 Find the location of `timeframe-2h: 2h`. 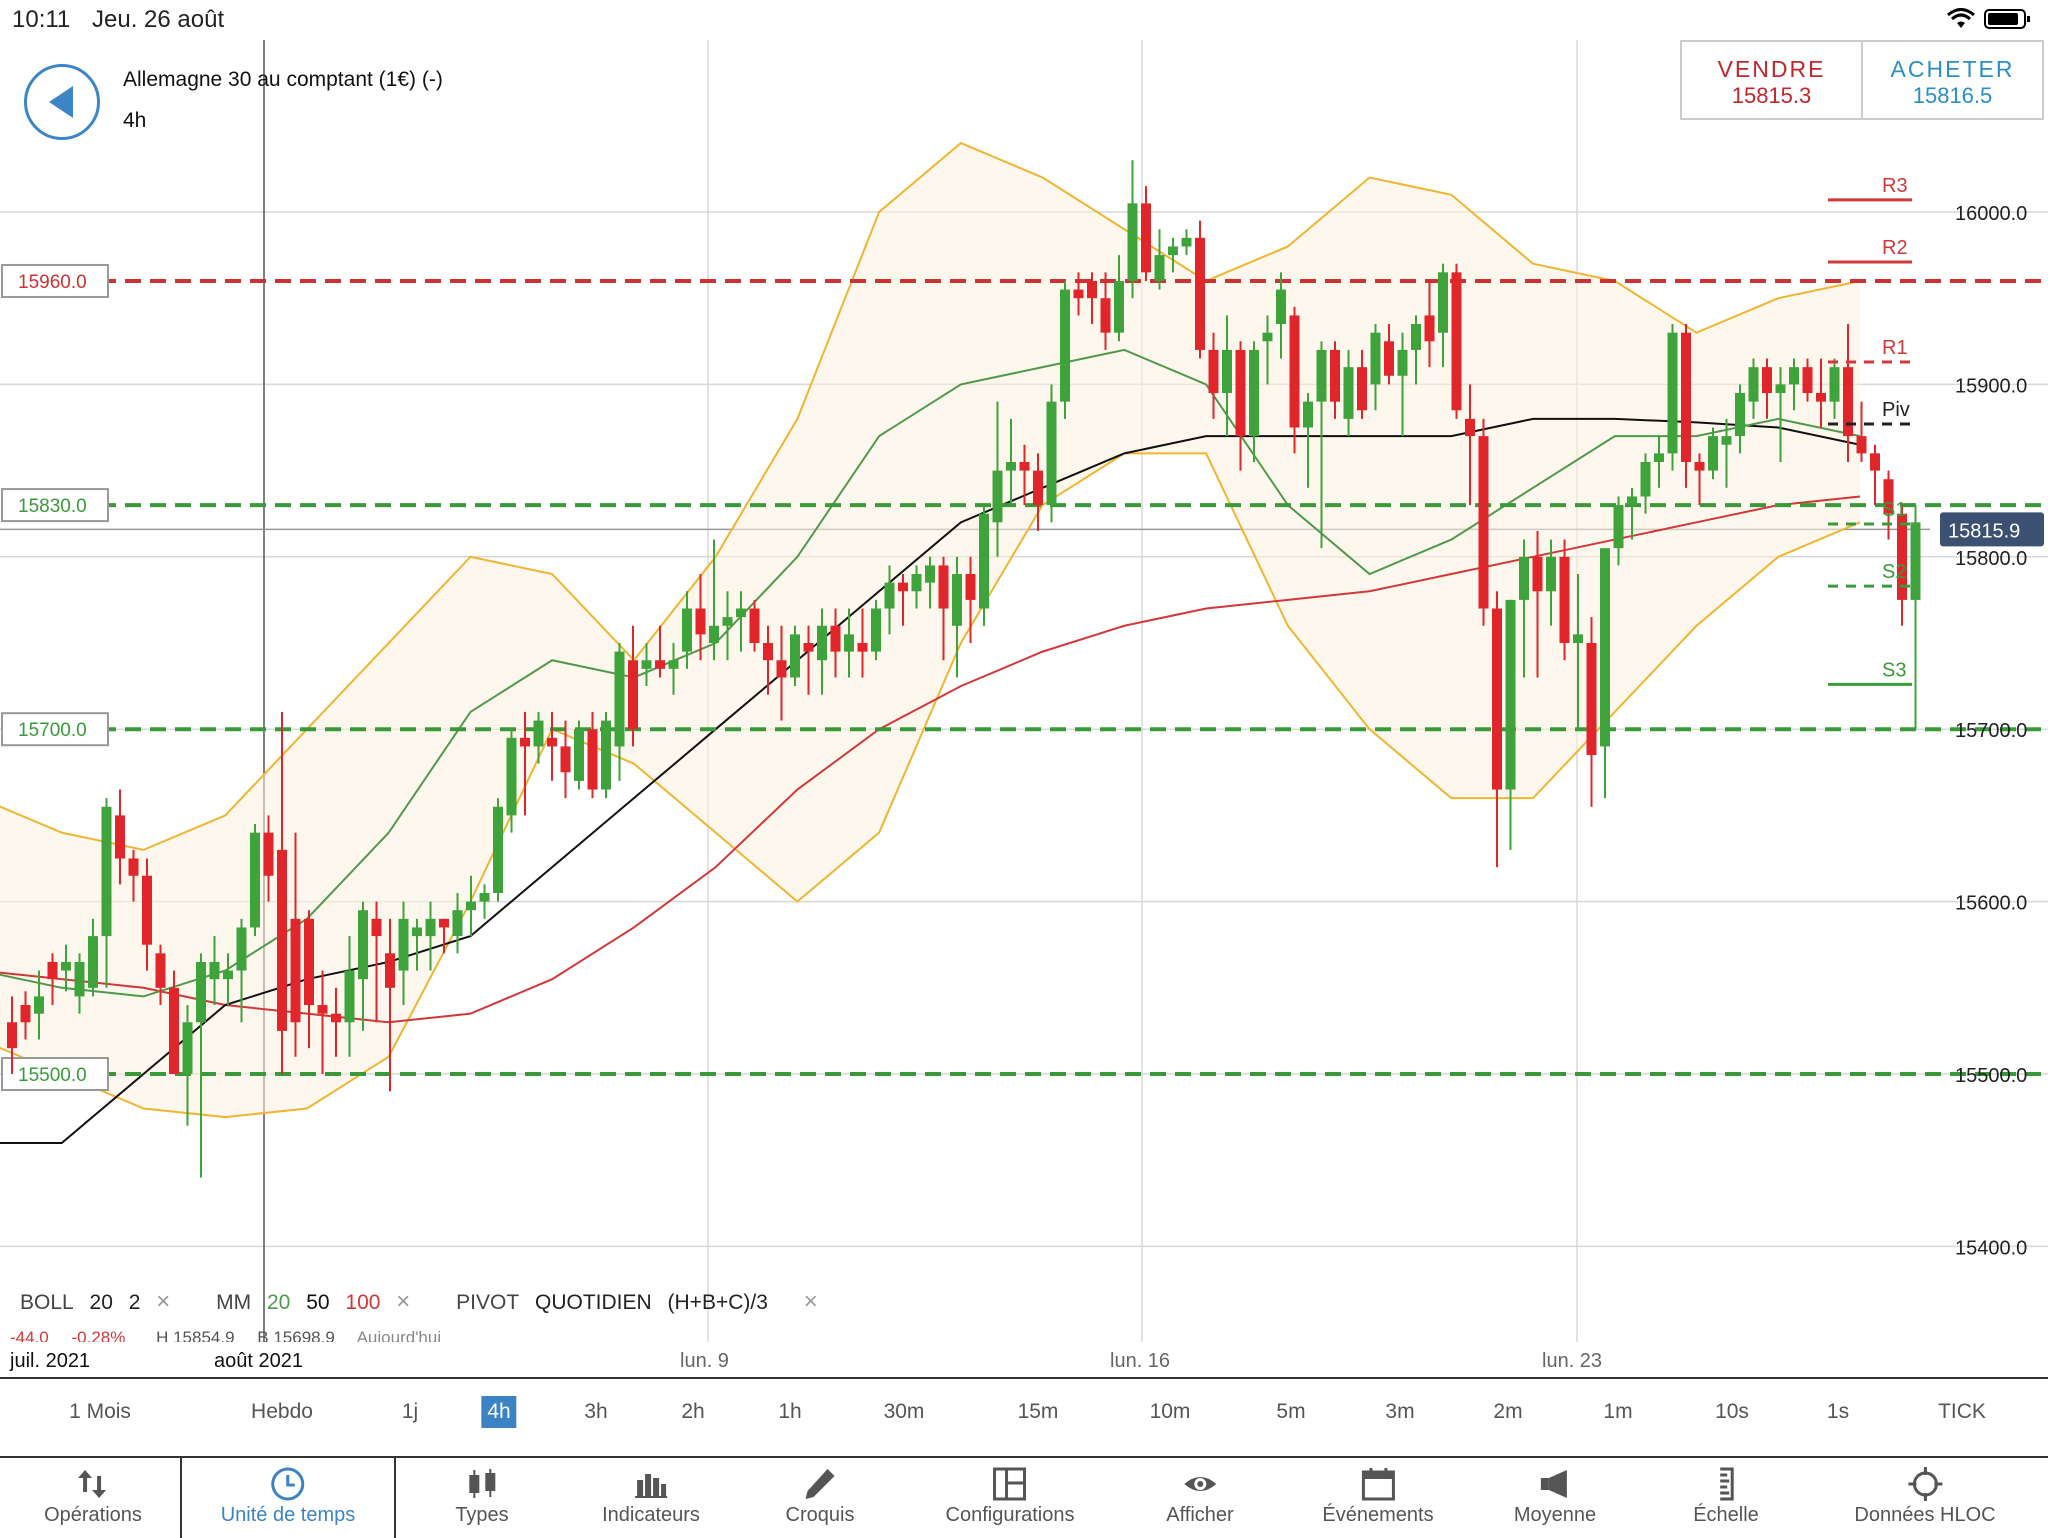

timeframe-2h: 2h is located at coordinates (693, 1411).